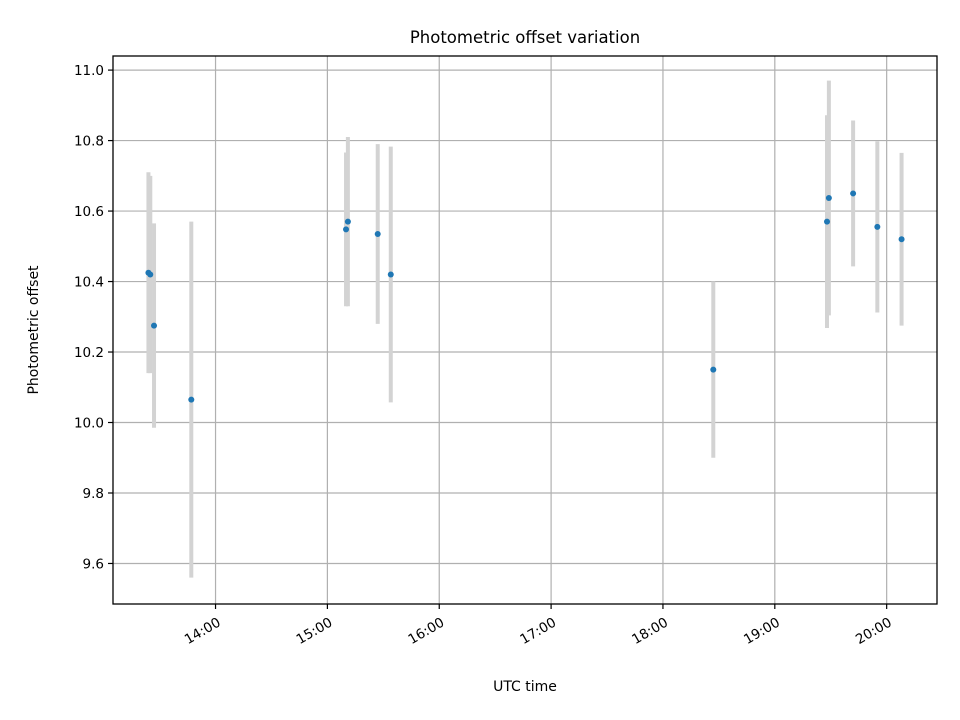  I want to click on y-tick-label: 9.6, so click(93, 564).